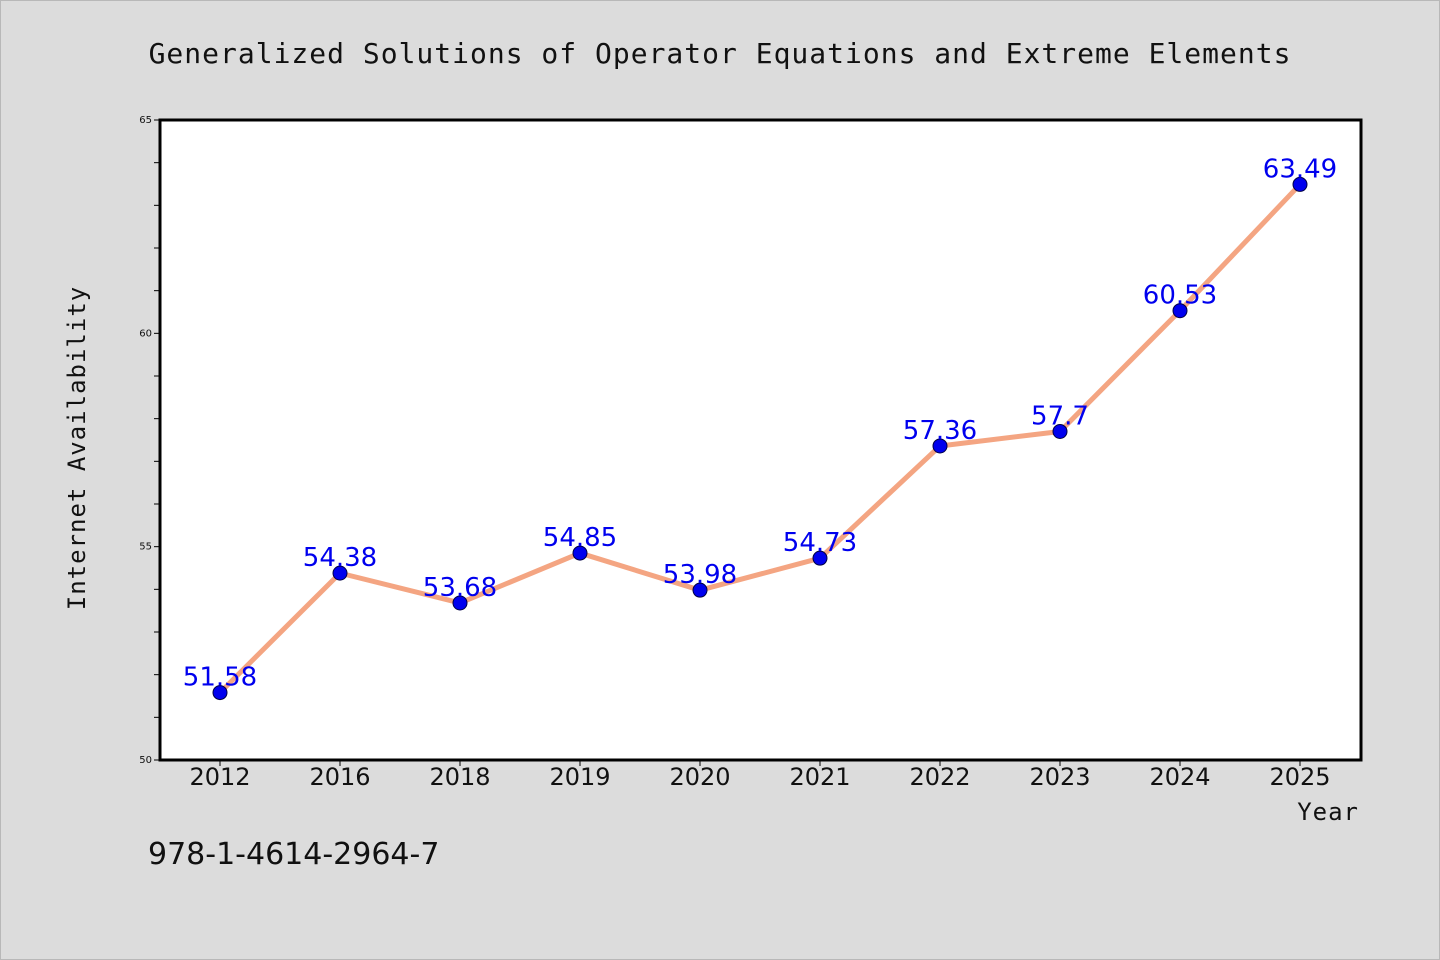  I want to click on x-tick-label: 2016, so click(339, 777).